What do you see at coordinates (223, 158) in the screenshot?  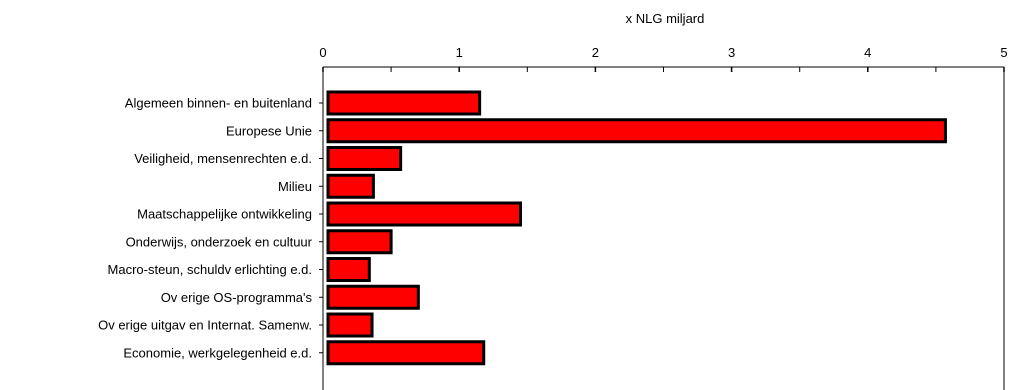 I see `category-label: Veiligheid, mensenrechten e.d.` at bounding box center [223, 158].